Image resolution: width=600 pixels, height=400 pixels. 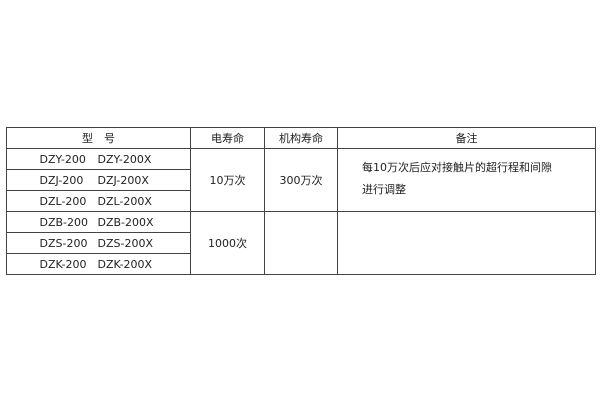 I want to click on model-b: DZS-200X, so click(x=125, y=243).